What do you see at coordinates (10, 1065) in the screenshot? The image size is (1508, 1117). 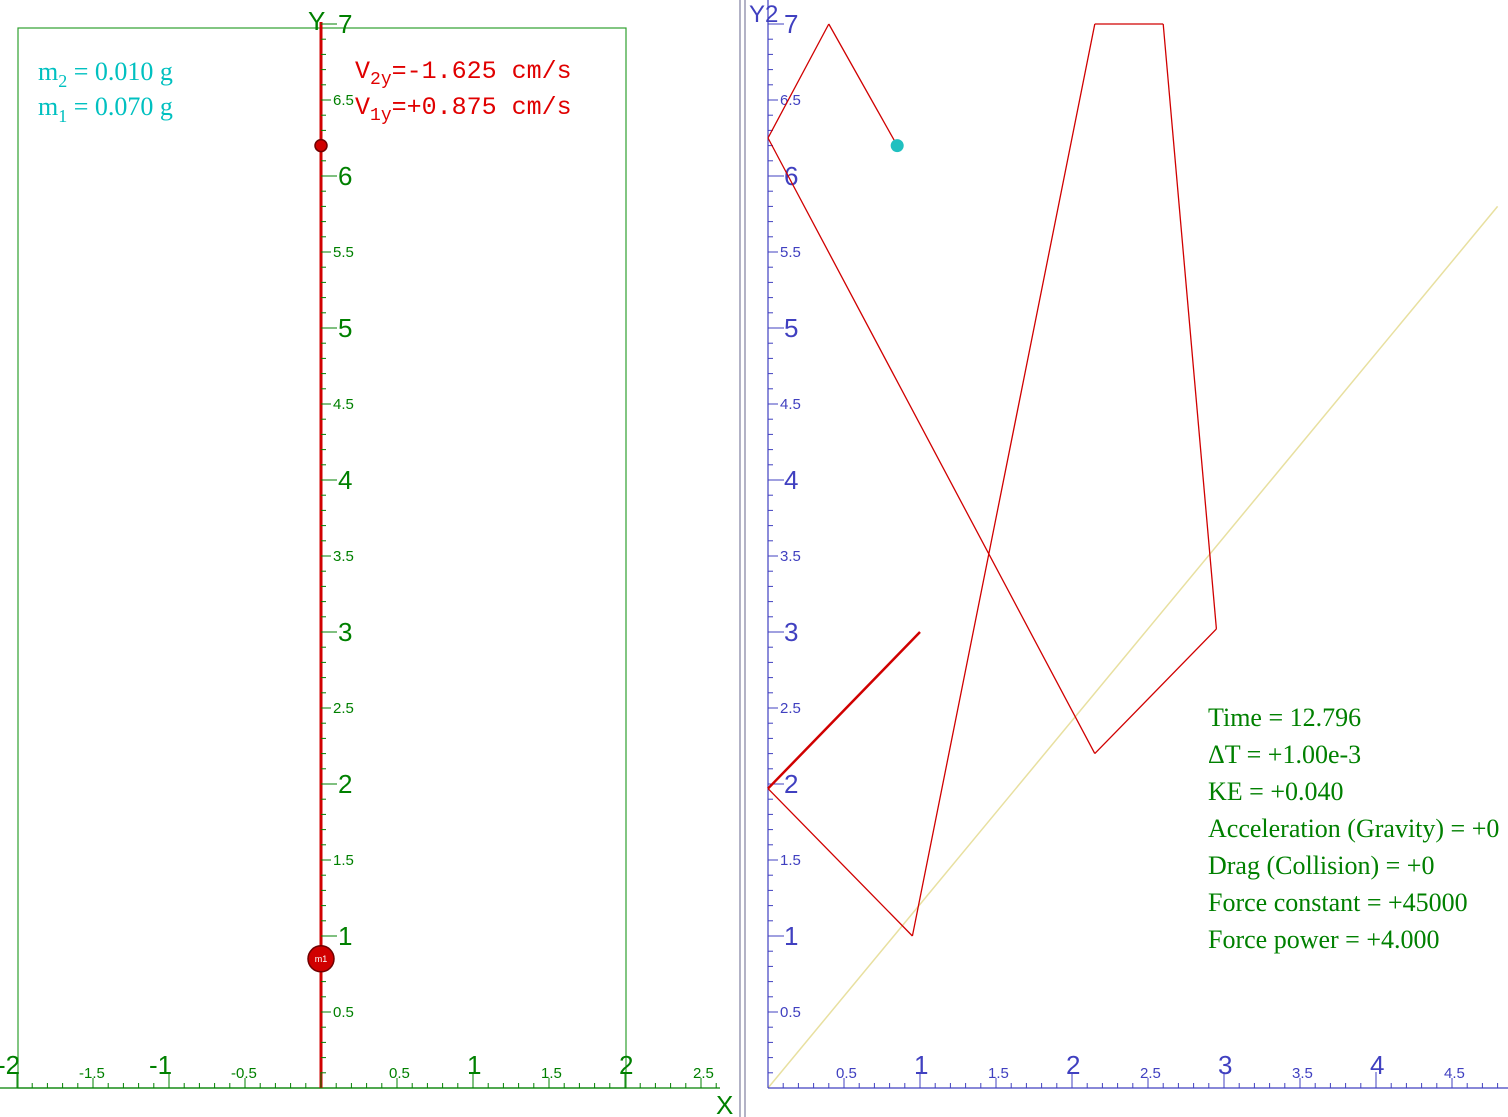 I see `x-tick-label: -2` at bounding box center [10, 1065].